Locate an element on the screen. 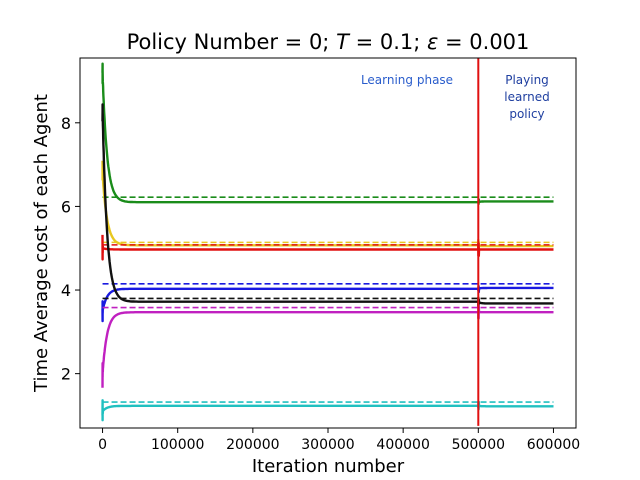 This screenshot has width=640, height=480. annotation-playing: Playing is located at coordinates (527, 80).